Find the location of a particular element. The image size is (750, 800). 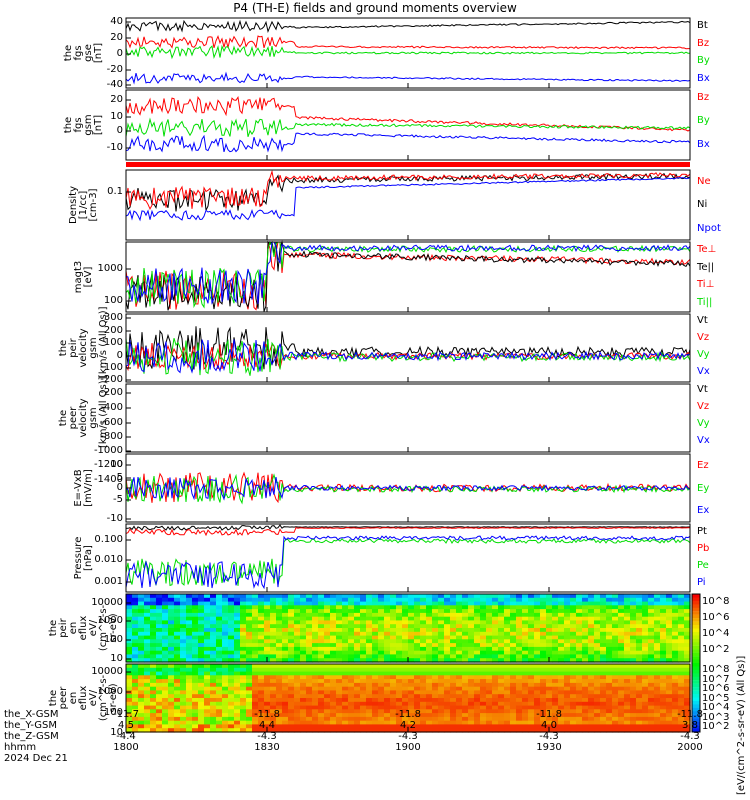

colorbar-cell is located at coordinates (696, 609).